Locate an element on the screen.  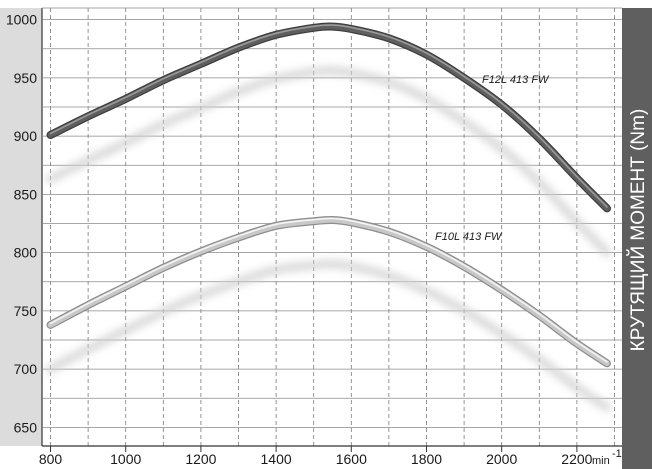
x-tick-label: 1800 is located at coordinates (426, 459).